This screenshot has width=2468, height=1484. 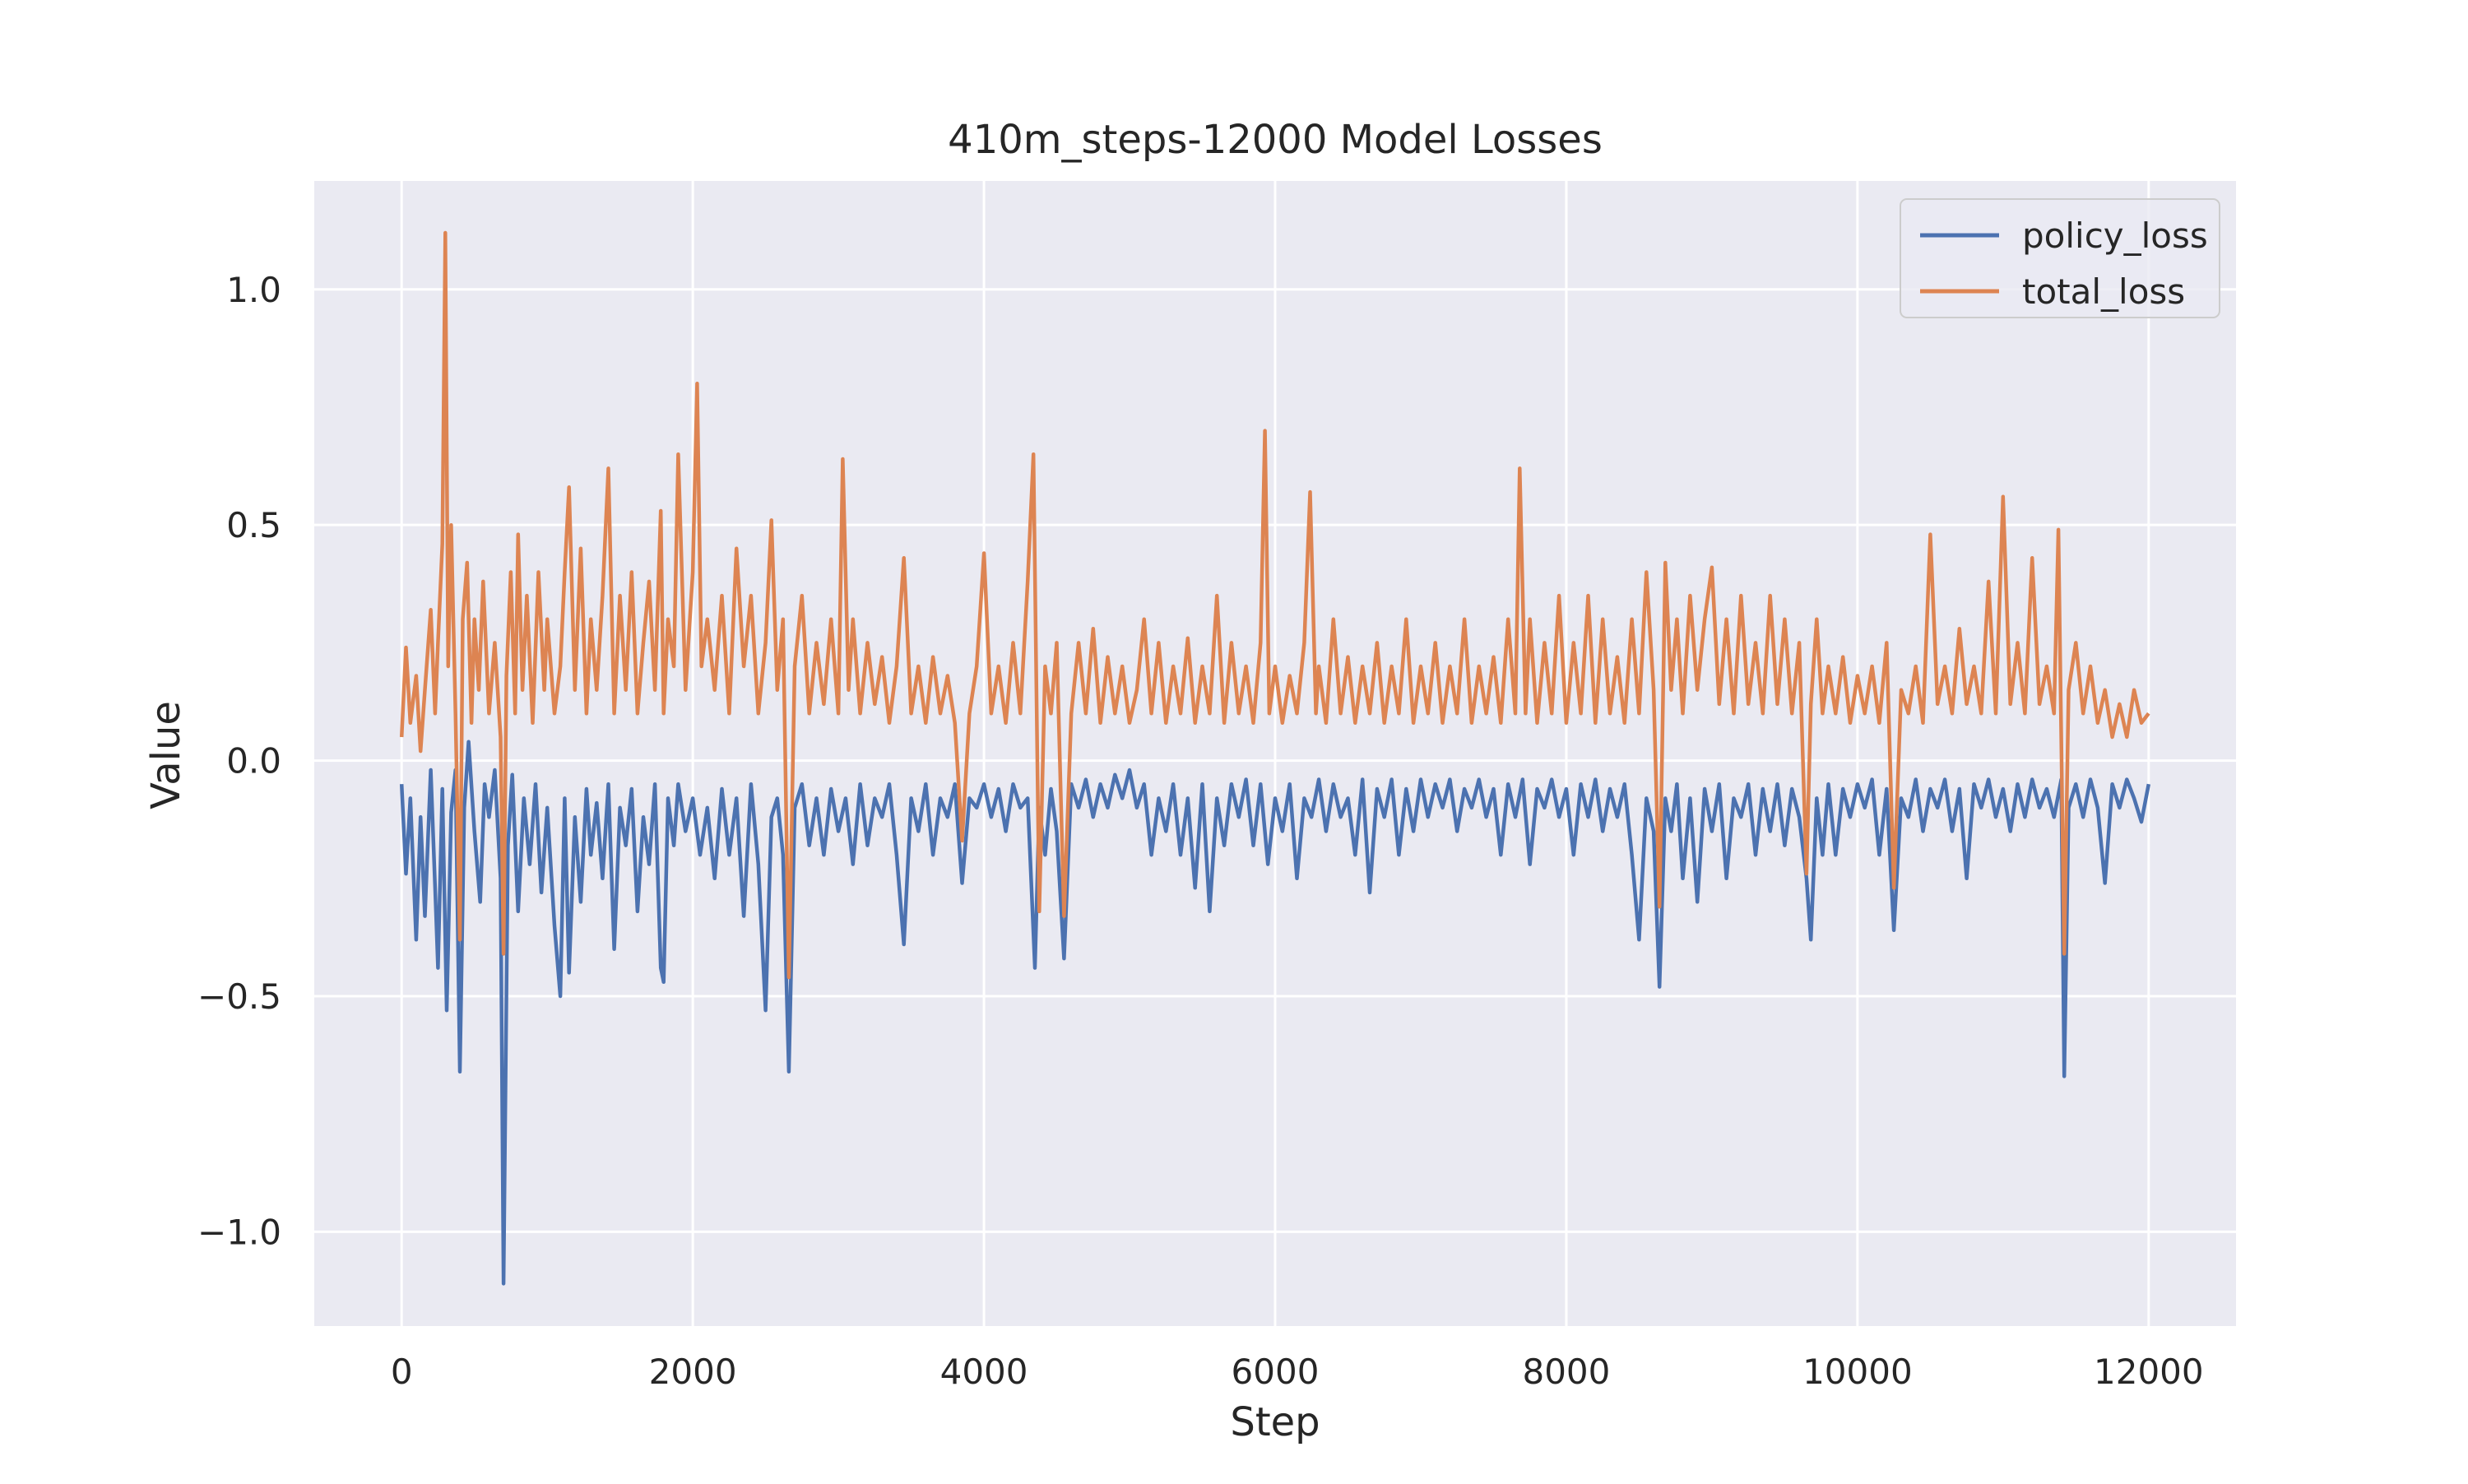 What do you see at coordinates (1275, 1422) in the screenshot?
I see `x-axis-label: Step` at bounding box center [1275, 1422].